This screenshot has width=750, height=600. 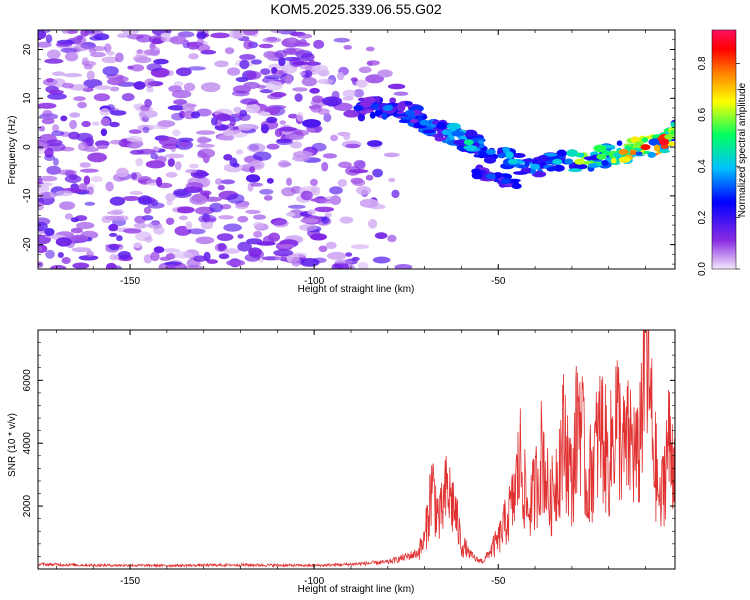 I want to click on x-tick-label: -100, so click(x=314, y=581).